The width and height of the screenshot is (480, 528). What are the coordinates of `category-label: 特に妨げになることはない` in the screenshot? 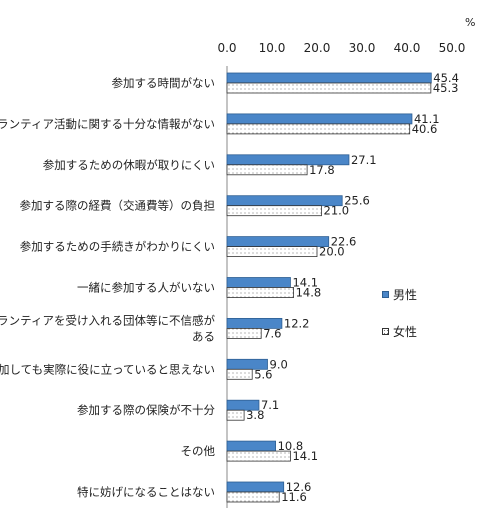 It's located at (146, 492).